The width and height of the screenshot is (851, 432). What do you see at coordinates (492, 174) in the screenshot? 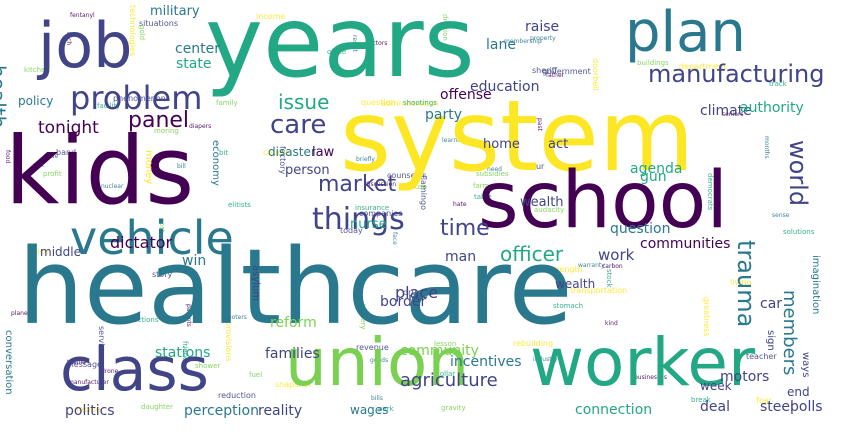
I see `word-subsidies: subsidies` at bounding box center [492, 174].